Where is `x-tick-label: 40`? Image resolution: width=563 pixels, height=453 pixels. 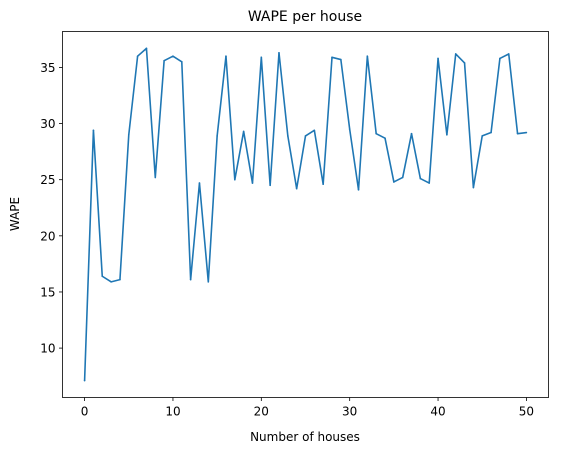
x-tick-label: 40 is located at coordinates (437, 412).